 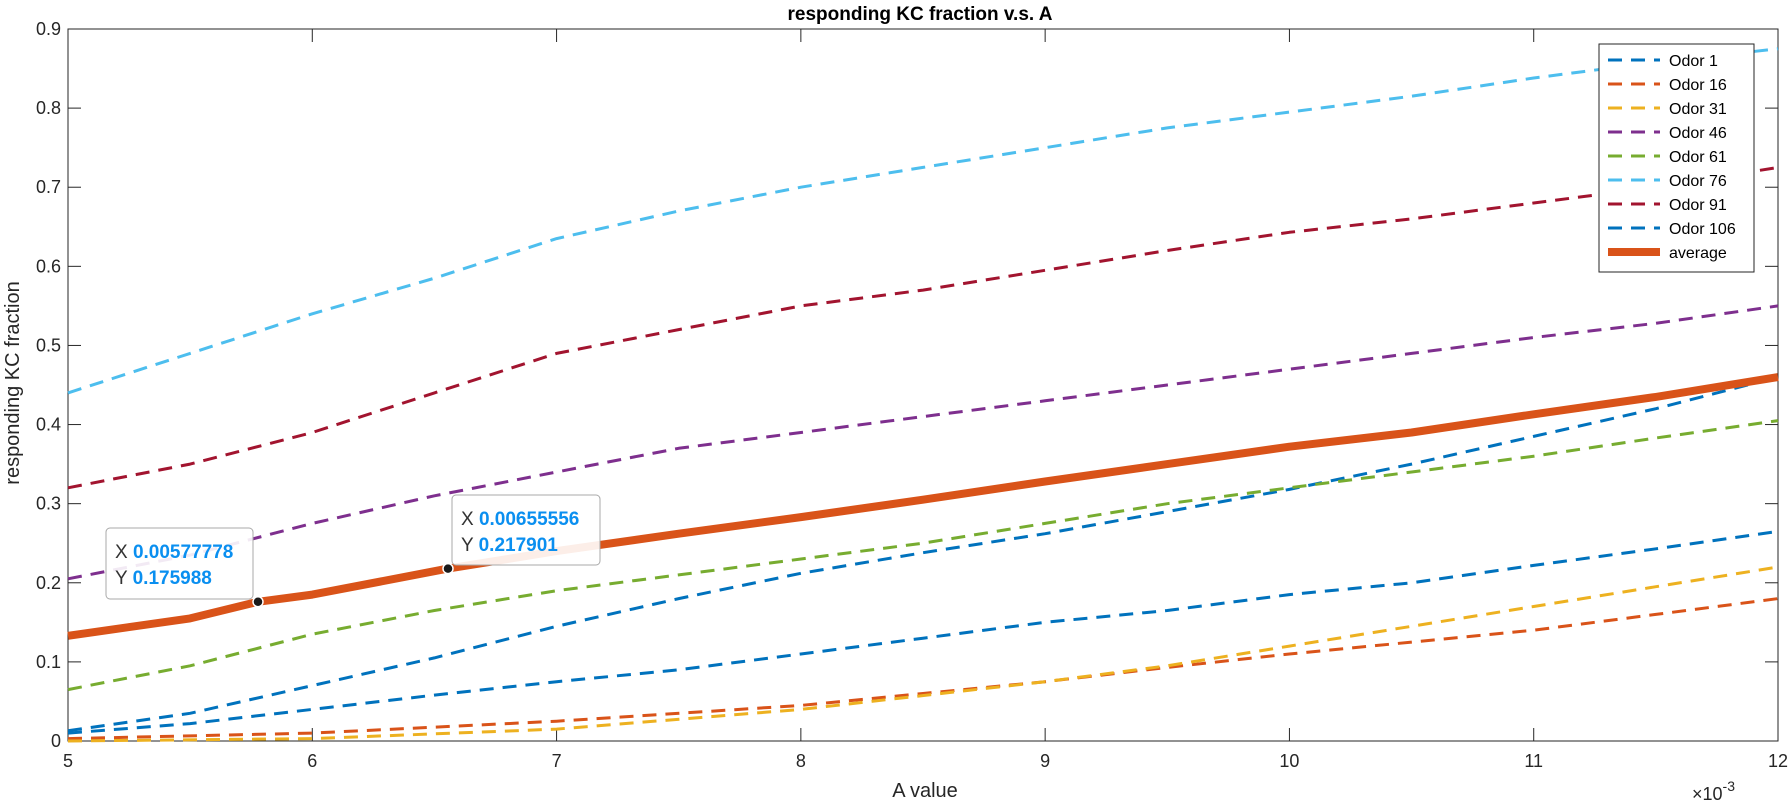 I want to click on x-tick-label: 11, so click(x=1533, y=761).